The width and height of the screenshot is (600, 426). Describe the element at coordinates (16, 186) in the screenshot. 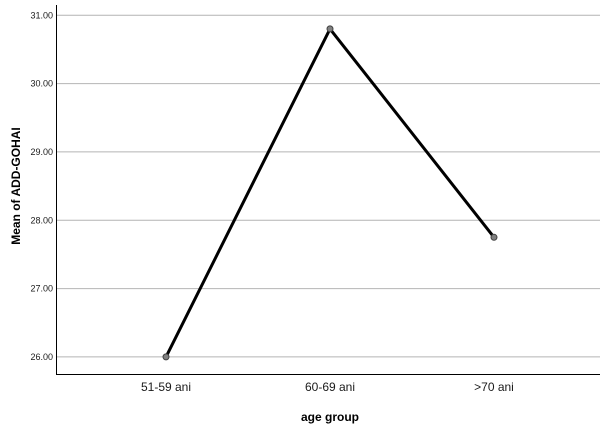

I see `y-axis-title: Mean of ADD-GOHAI` at that location.